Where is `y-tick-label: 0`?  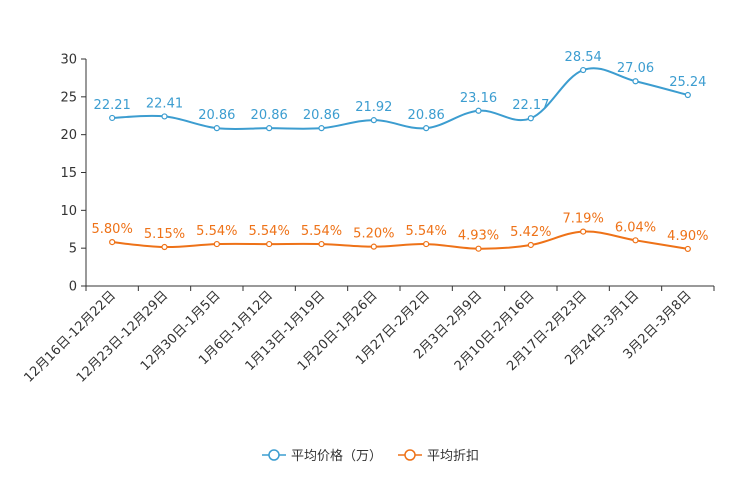
y-tick-label: 0 is located at coordinates (73, 287).